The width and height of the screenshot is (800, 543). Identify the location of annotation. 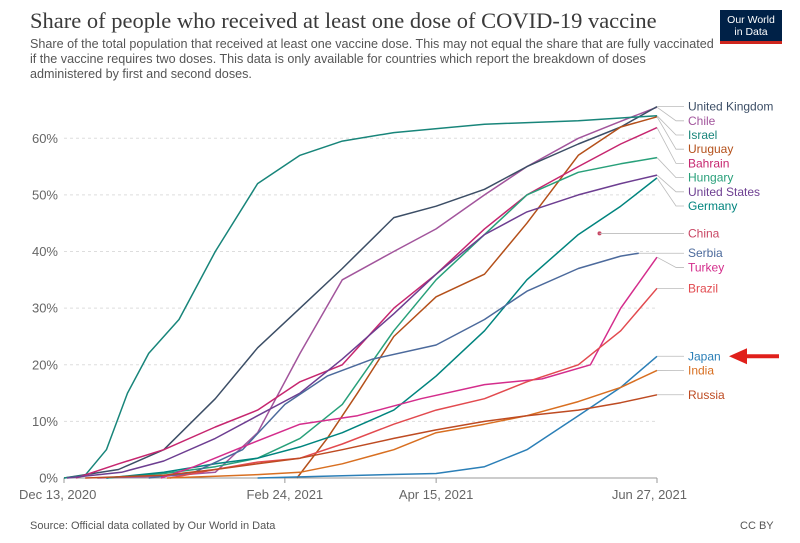
(754, 356).